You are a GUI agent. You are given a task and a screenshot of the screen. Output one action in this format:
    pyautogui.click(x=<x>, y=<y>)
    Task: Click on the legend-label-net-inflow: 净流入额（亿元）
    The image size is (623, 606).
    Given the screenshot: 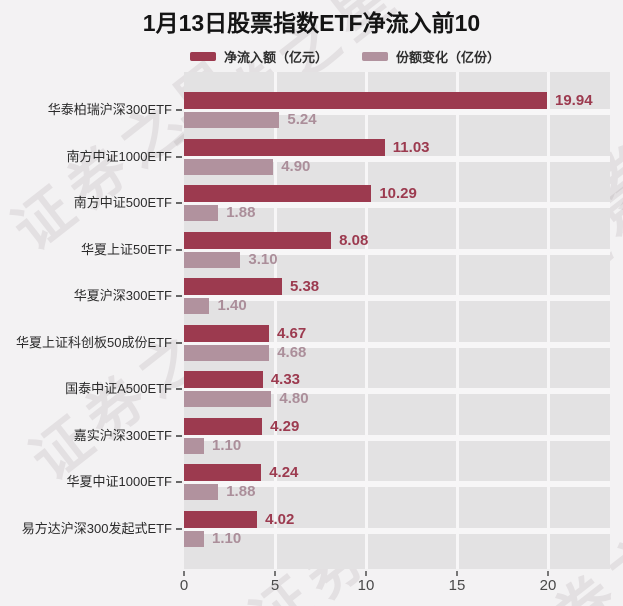 What is the action you would take?
    pyautogui.click(x=276, y=57)
    